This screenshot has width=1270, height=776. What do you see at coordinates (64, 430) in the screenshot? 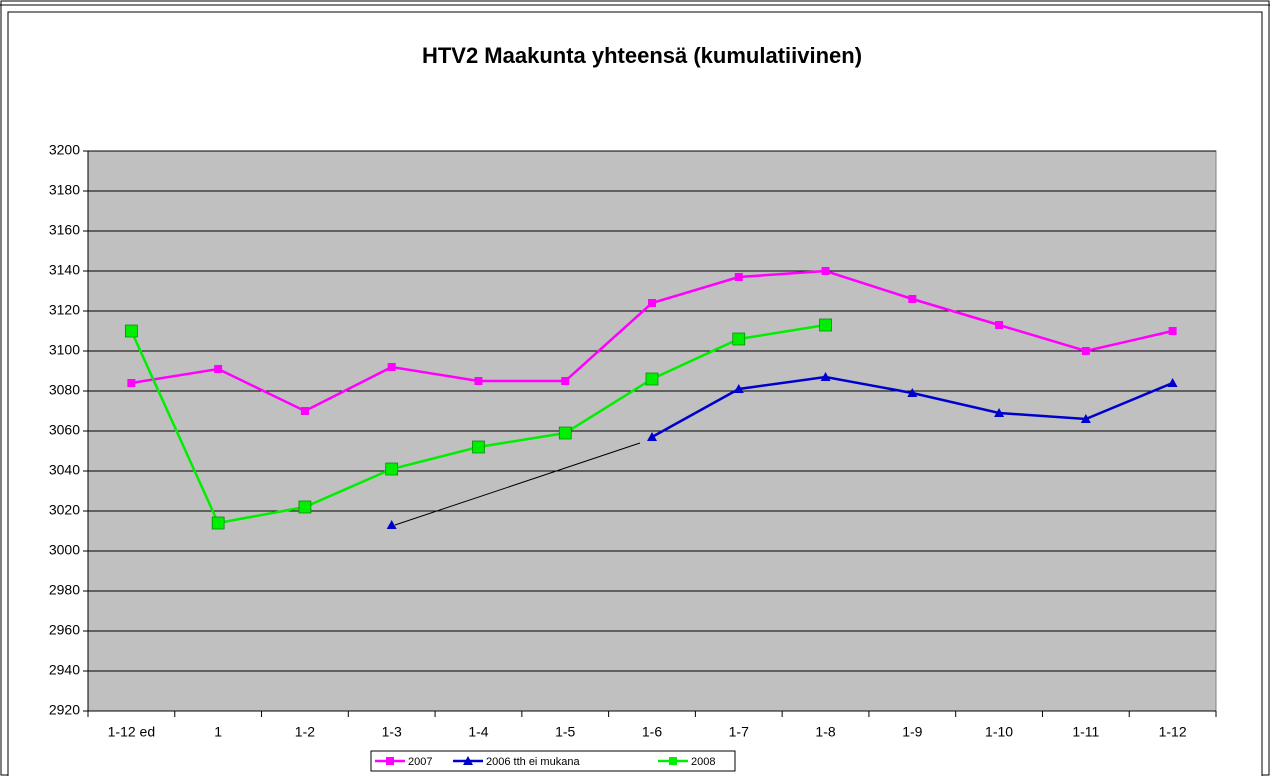
I see `y-tick-label: 3060` at bounding box center [64, 430].